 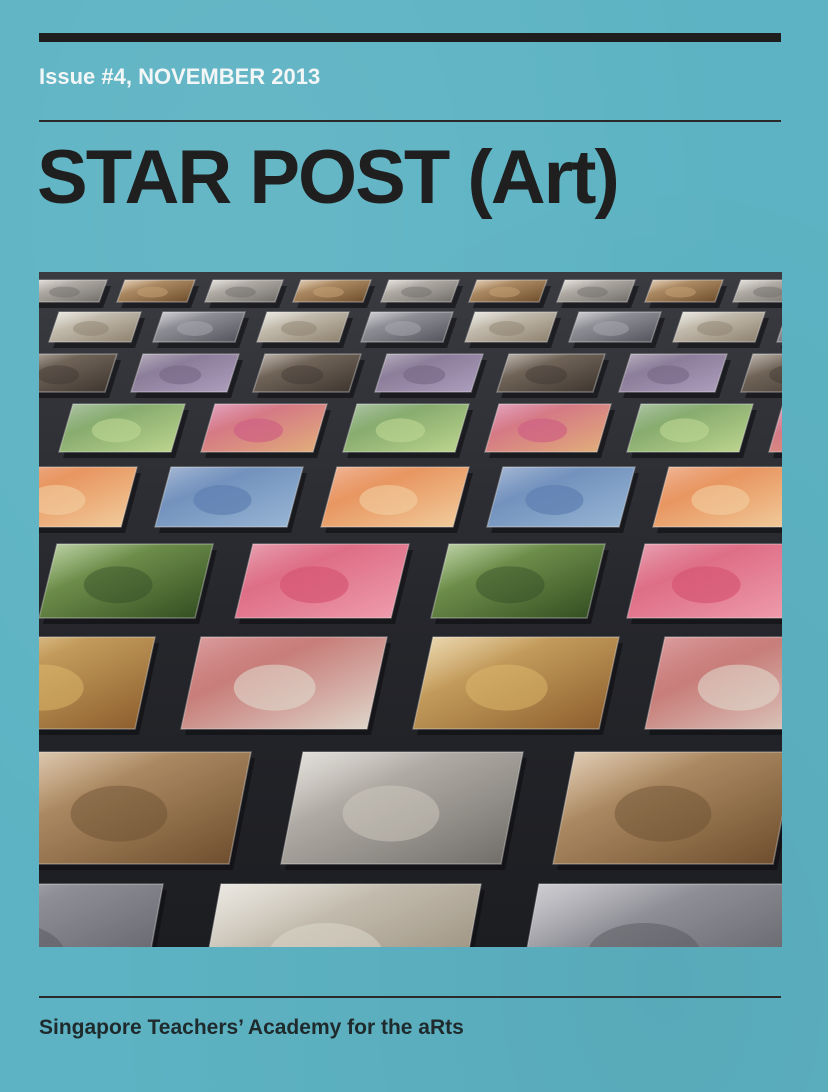 What do you see at coordinates (328, 177) in the screenshot?
I see `magazine-title: STAR POST (Art)` at bounding box center [328, 177].